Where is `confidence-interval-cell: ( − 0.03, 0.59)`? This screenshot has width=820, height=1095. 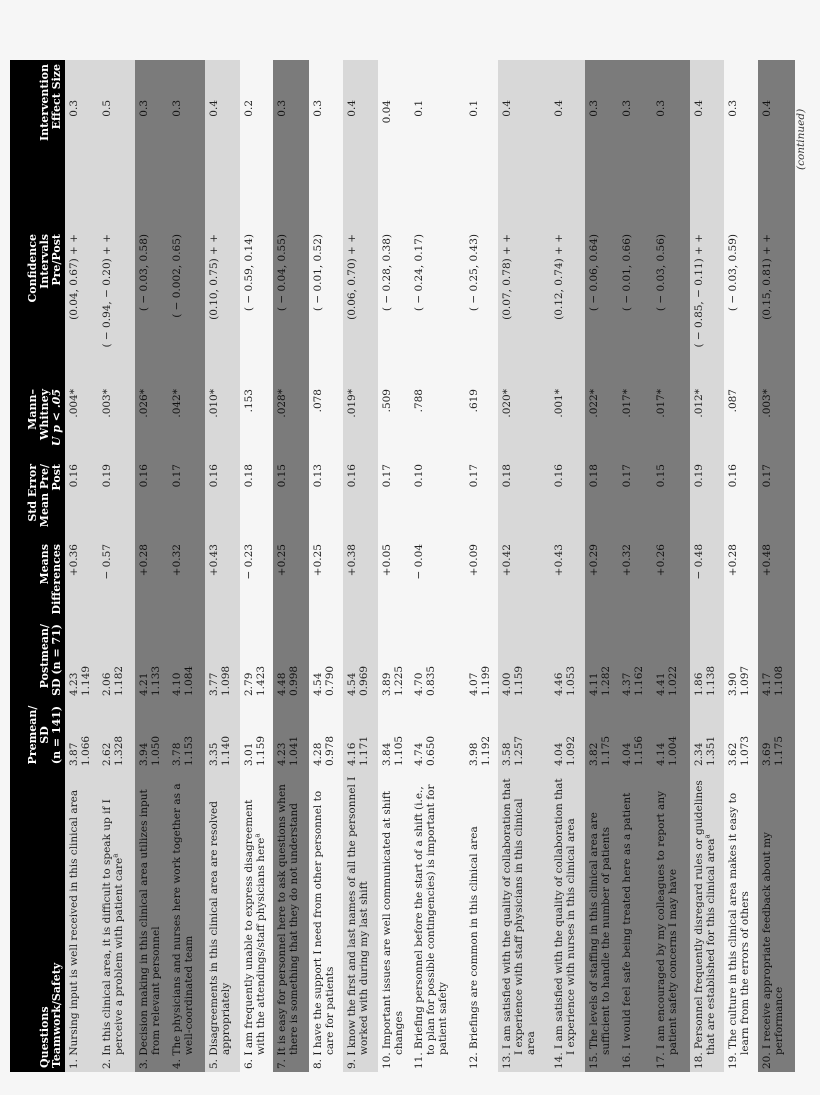
confidence-interval-cell: ( − 0.03, 0.59) is located at coordinates (741, 307).